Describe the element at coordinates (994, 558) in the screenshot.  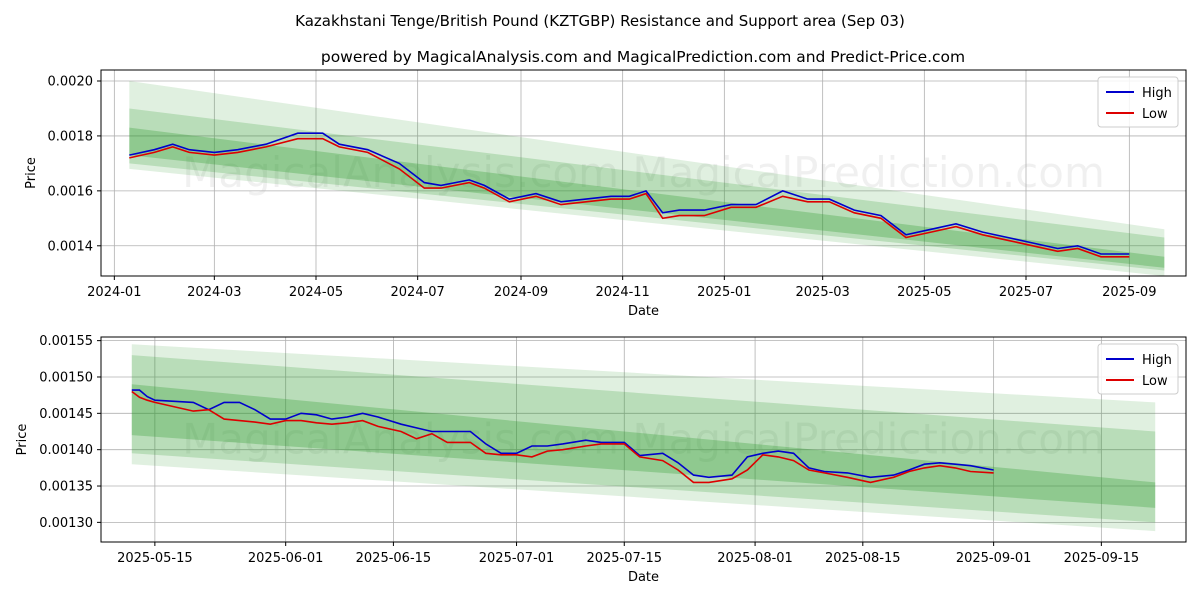
I see `x-tick-label: 2025-09-01` at that location.